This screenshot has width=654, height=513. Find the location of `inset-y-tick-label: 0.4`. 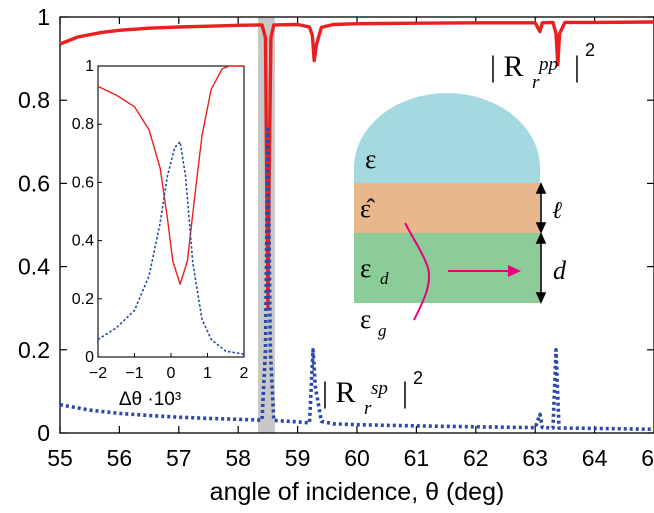

inset-y-tick-label: 0.4 is located at coordinates (83, 241).